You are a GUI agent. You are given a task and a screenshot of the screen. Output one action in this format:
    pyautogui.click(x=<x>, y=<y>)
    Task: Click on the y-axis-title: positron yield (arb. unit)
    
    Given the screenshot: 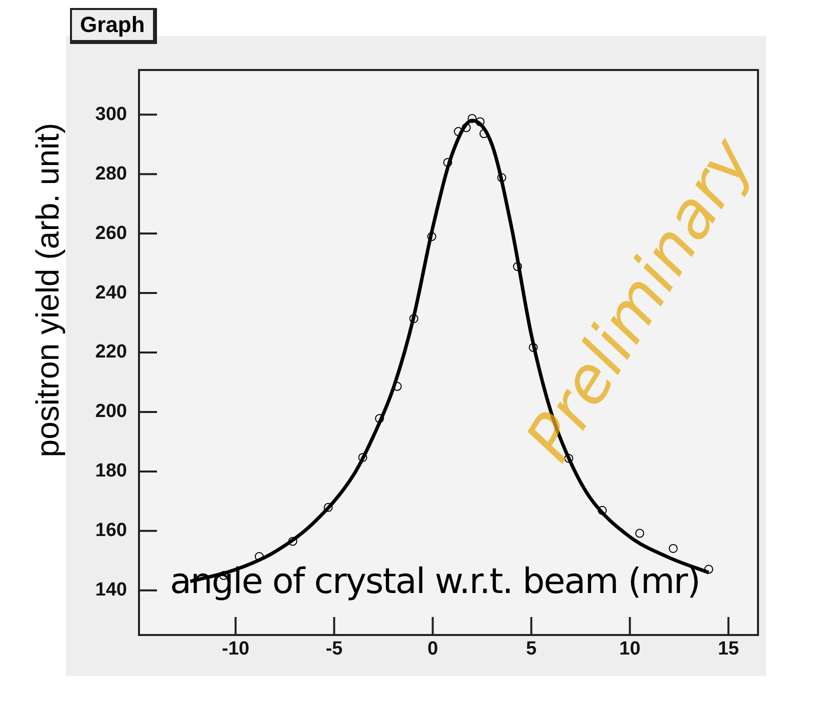 What is the action you would take?
    pyautogui.click(x=48, y=290)
    